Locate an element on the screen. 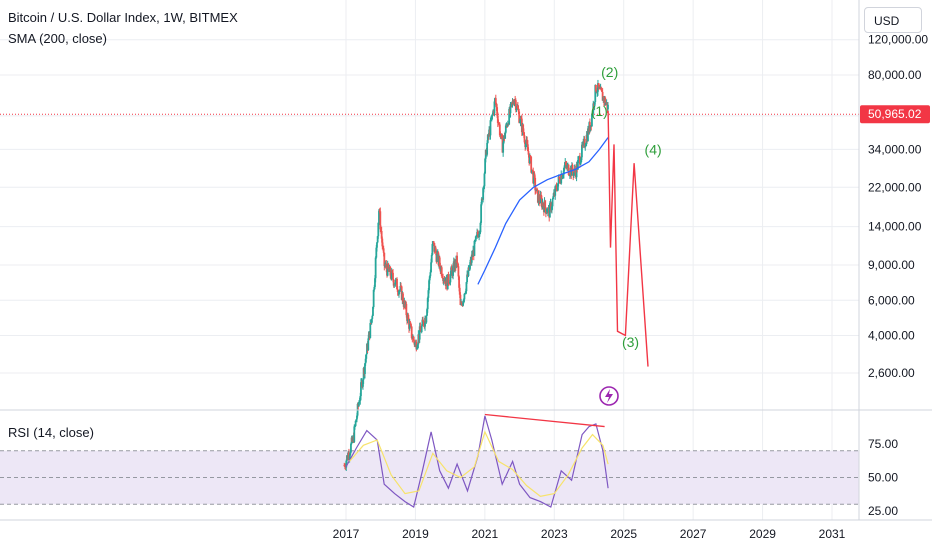 The height and width of the screenshot is (550, 932). rsi-legend: RSI (14, close) is located at coordinates (51, 432).